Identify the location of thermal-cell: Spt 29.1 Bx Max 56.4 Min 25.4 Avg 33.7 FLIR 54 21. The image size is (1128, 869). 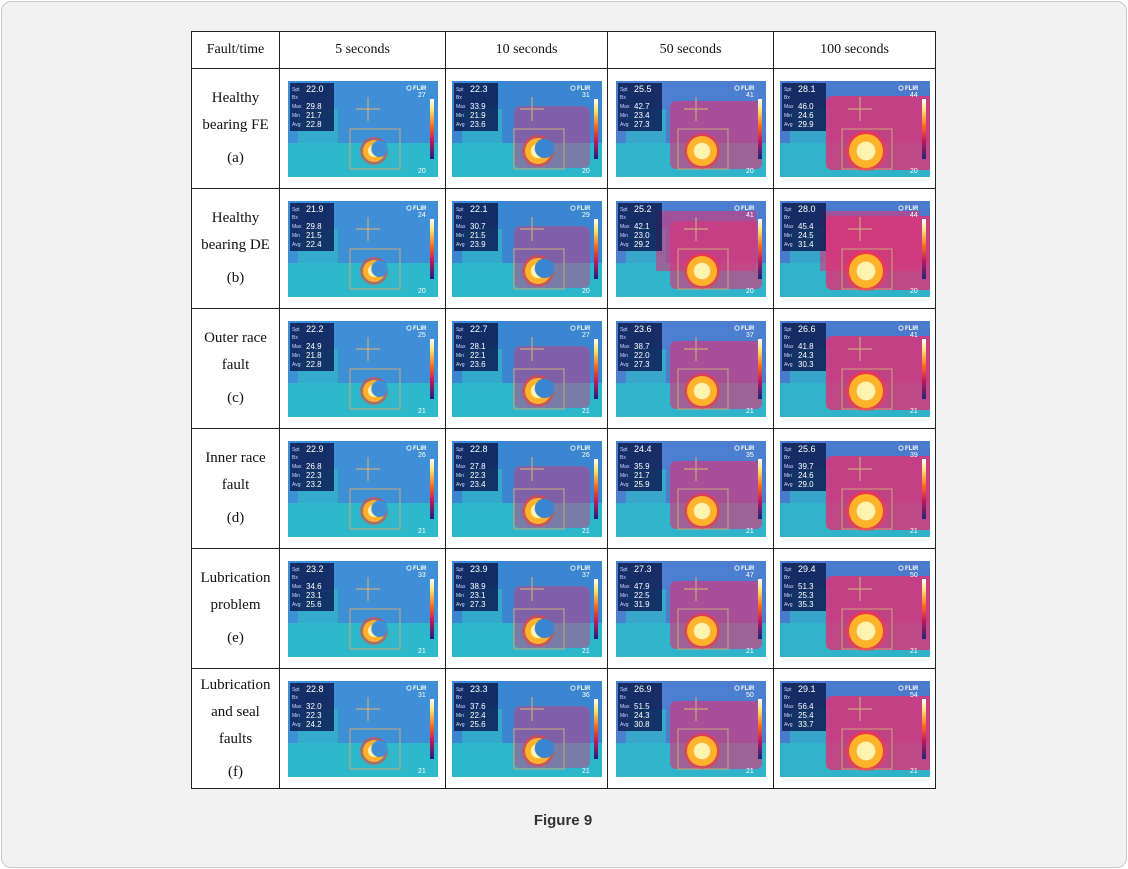
(854, 728).